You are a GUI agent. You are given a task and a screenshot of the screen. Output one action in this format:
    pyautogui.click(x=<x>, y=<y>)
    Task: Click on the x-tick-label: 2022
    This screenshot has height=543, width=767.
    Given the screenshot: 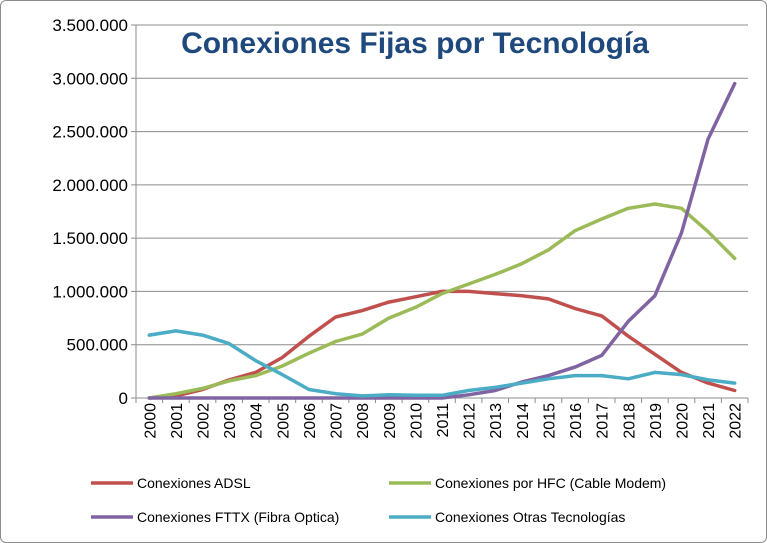 What is the action you would take?
    pyautogui.click(x=736, y=421)
    